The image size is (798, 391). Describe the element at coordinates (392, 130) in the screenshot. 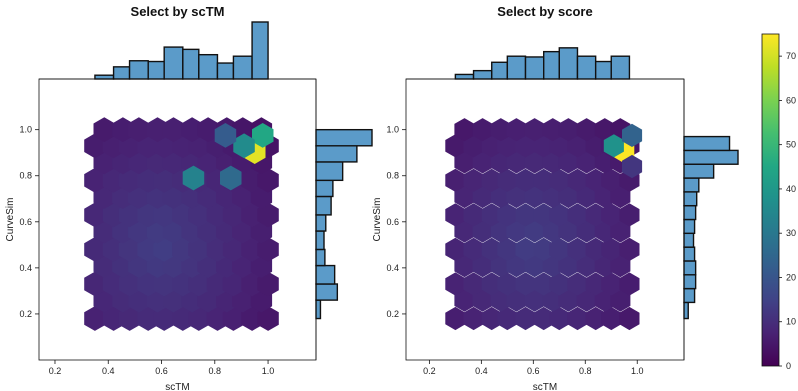

I see `y-tick-label: 1.0` at that location.